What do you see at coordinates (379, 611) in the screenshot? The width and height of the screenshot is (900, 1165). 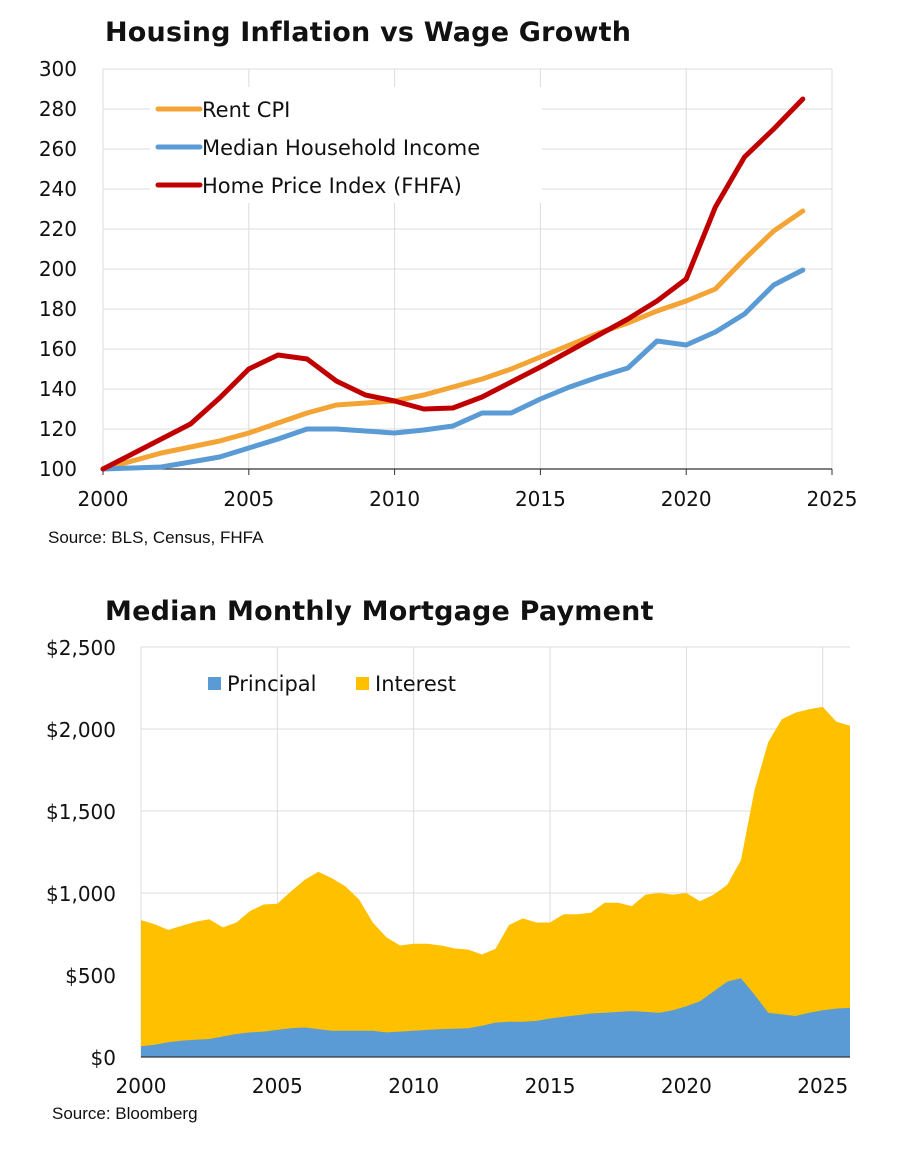 I see `chart2-title: Median Monthly Mortgage Payment` at bounding box center [379, 611].